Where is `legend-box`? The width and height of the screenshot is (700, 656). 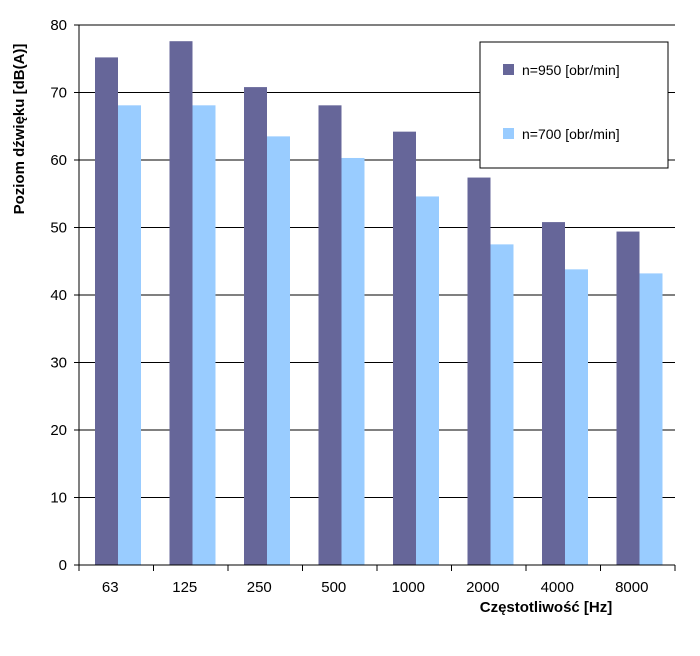 legend-box is located at coordinates (574, 105).